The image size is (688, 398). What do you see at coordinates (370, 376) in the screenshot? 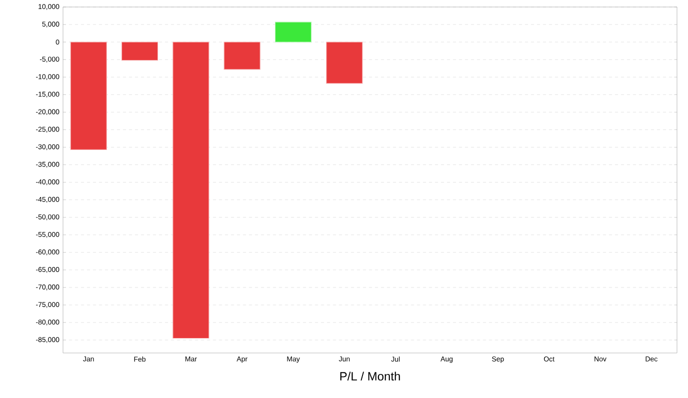
I see `x-axis-title: P/L / Month` at bounding box center [370, 376].